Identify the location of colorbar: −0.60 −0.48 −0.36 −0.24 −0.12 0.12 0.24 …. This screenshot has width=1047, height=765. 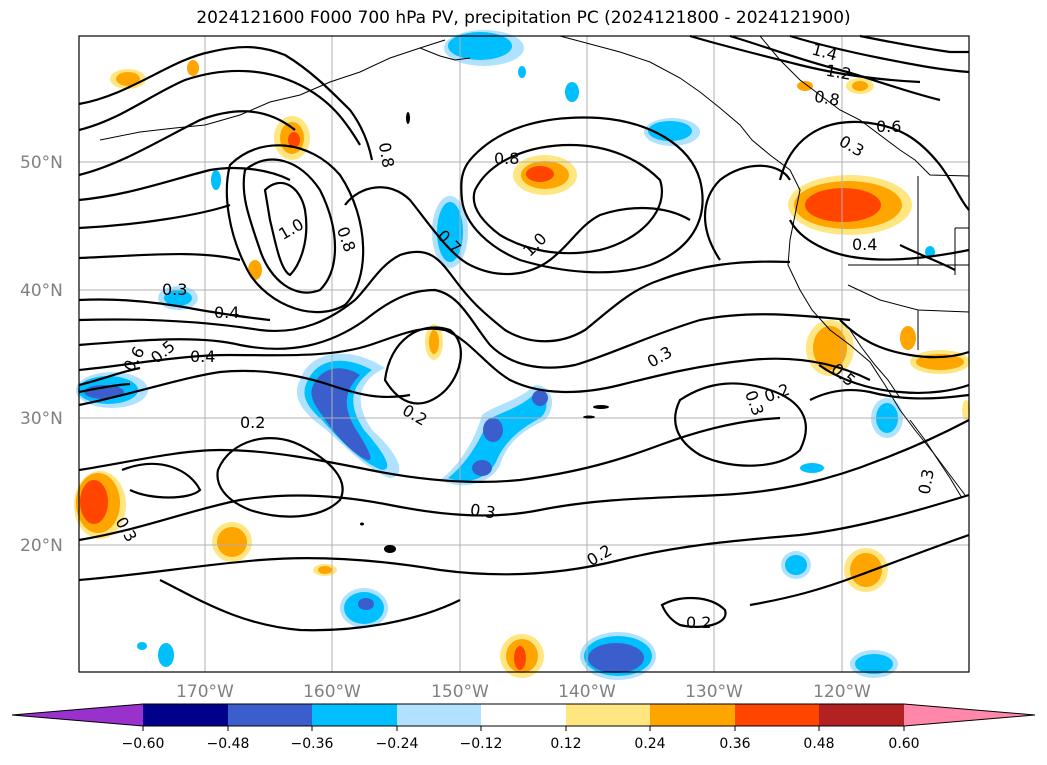
(523, 727).